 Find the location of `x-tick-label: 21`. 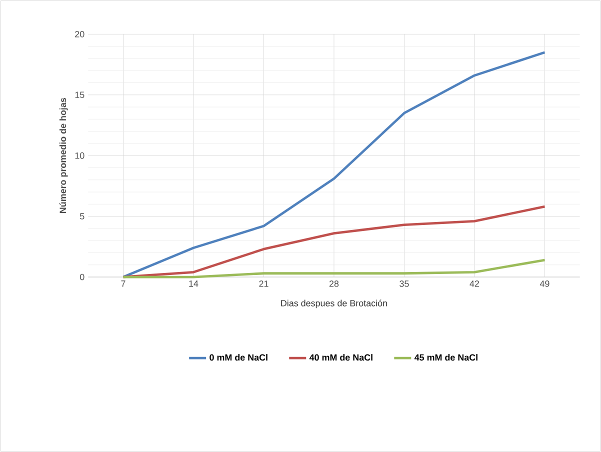

x-tick-label: 21 is located at coordinates (263, 283).